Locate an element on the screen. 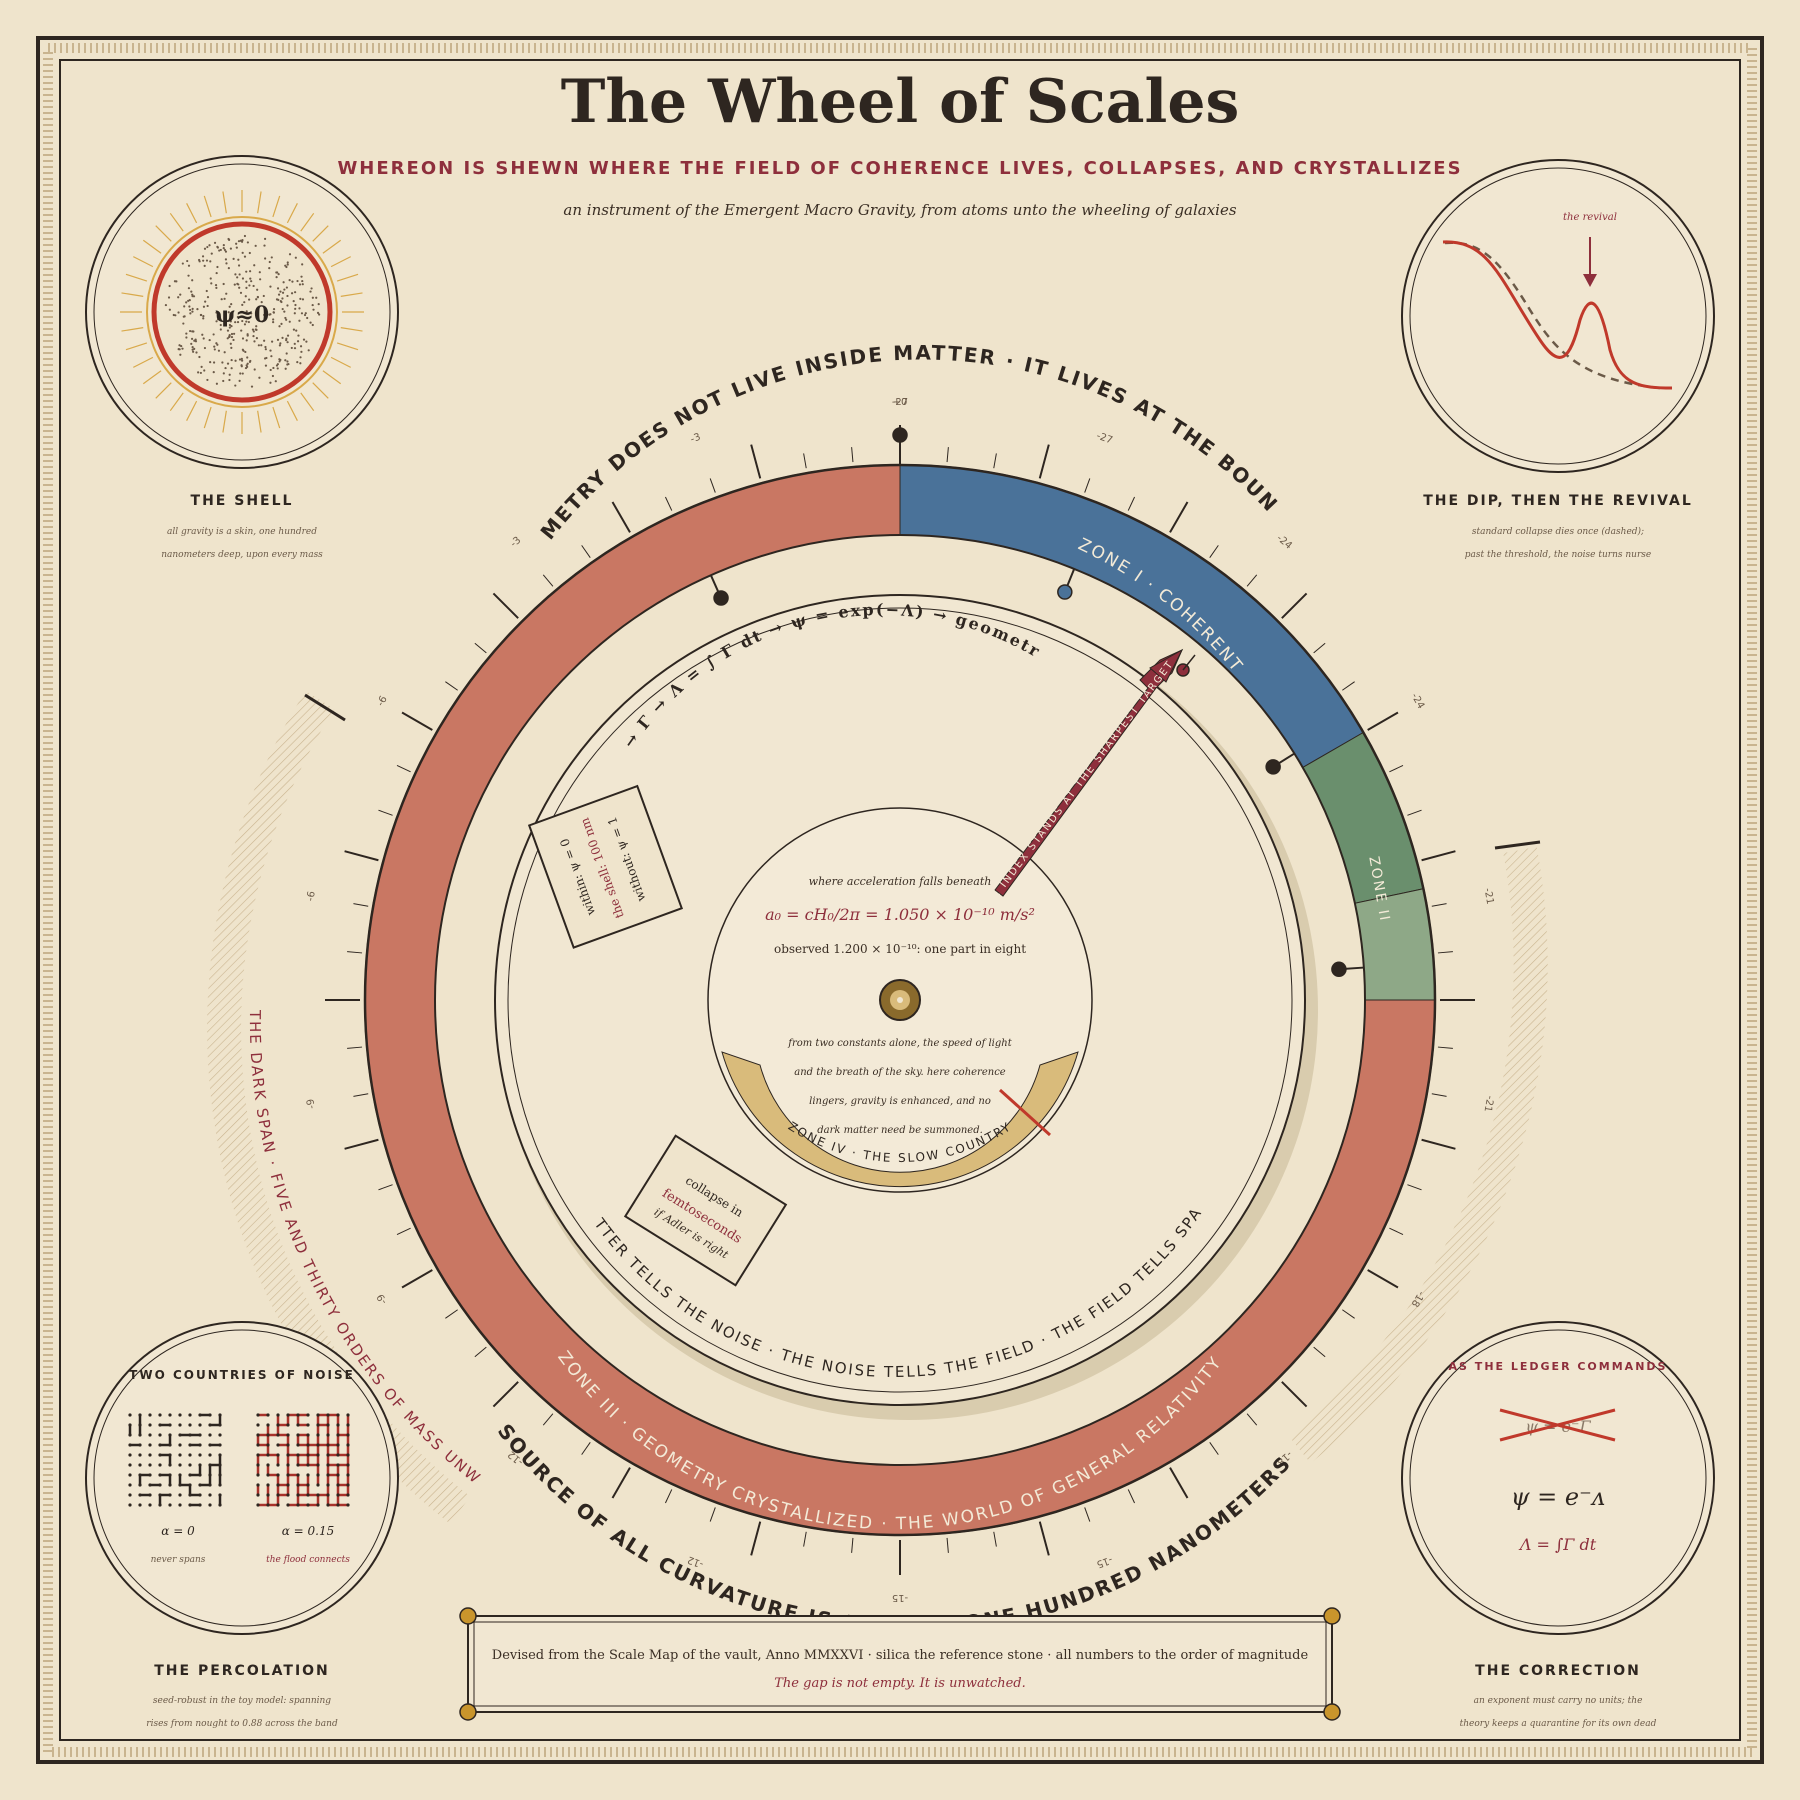 This screenshot has width=1800, height=1800. tick-label: -9 is located at coordinates (382, 1299).